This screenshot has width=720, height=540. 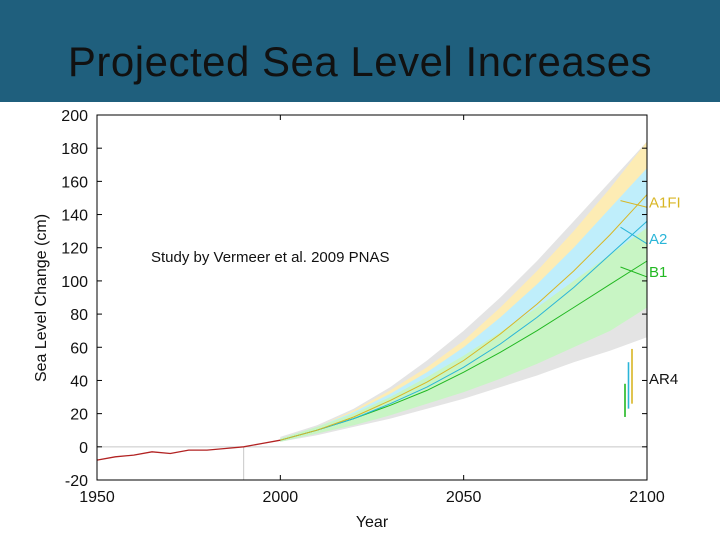 What do you see at coordinates (41, 298) in the screenshot?
I see `y-axis-label: Sea Level Change (cm)` at bounding box center [41, 298].